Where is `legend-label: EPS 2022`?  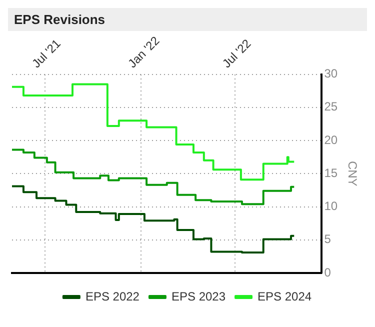
legend-label: EPS 2022 is located at coordinates (112, 296).